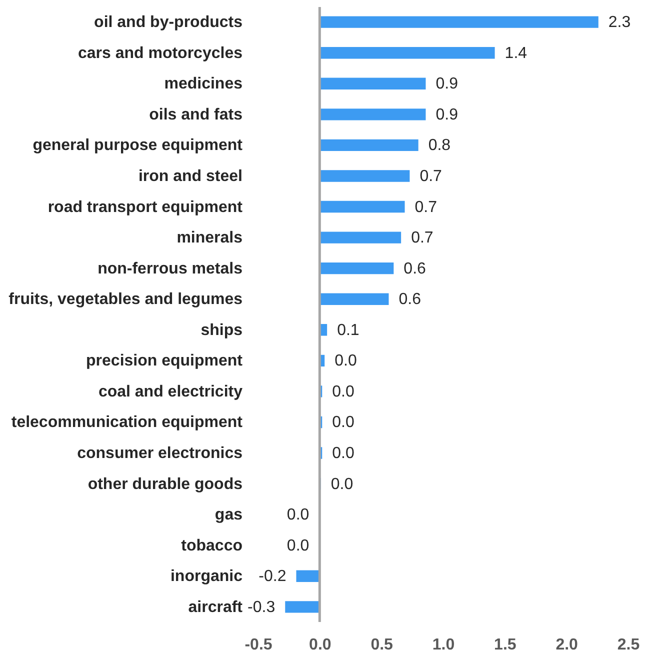  Describe the element at coordinates (516, 53) in the screenshot. I see `data-label: 1.4` at that location.